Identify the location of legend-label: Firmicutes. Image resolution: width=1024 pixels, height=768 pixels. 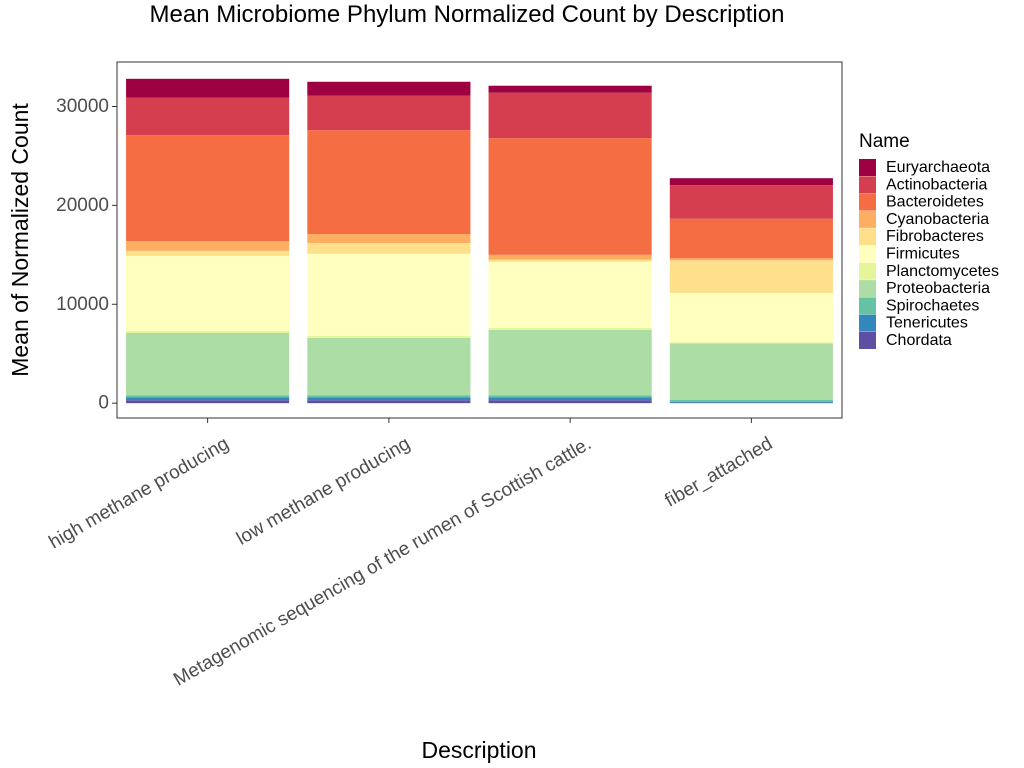
(923, 254).